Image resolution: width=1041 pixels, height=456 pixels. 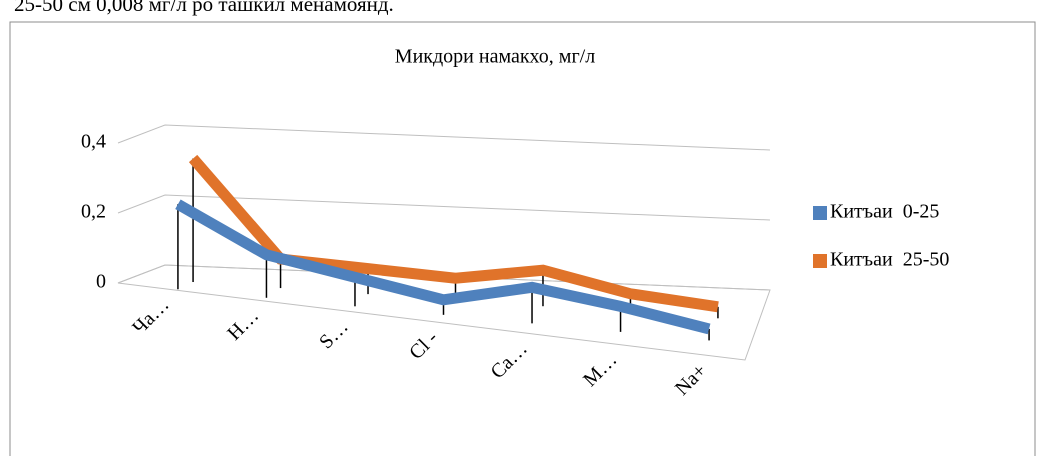 What do you see at coordinates (93, 212) in the screenshot?
I see `y-tick-label: 0,2` at bounding box center [93, 212].